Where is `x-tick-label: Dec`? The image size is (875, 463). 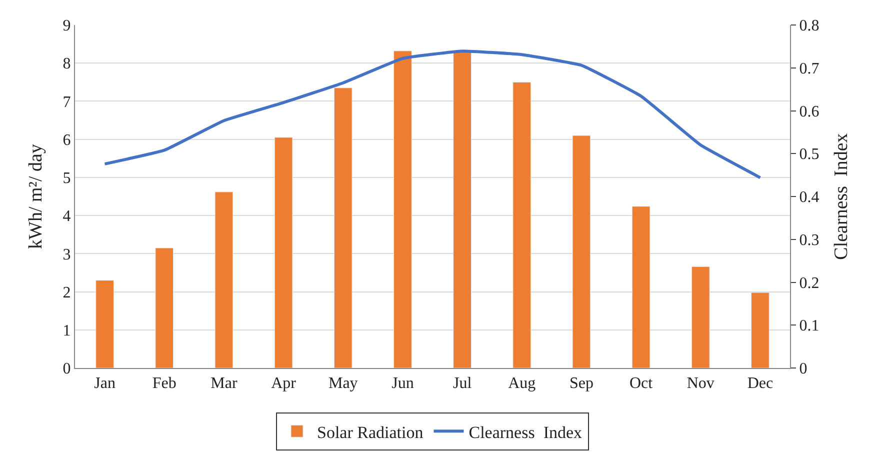 x-tick-label: Dec is located at coordinates (760, 383).